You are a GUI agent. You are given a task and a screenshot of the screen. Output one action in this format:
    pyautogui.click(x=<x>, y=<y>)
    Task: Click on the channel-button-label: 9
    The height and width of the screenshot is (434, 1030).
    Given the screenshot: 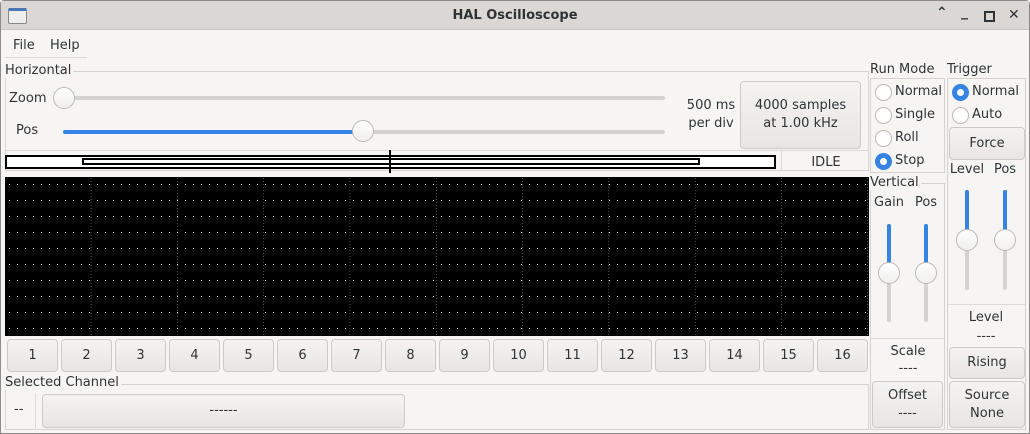 What is the action you would take?
    pyautogui.click(x=464, y=355)
    